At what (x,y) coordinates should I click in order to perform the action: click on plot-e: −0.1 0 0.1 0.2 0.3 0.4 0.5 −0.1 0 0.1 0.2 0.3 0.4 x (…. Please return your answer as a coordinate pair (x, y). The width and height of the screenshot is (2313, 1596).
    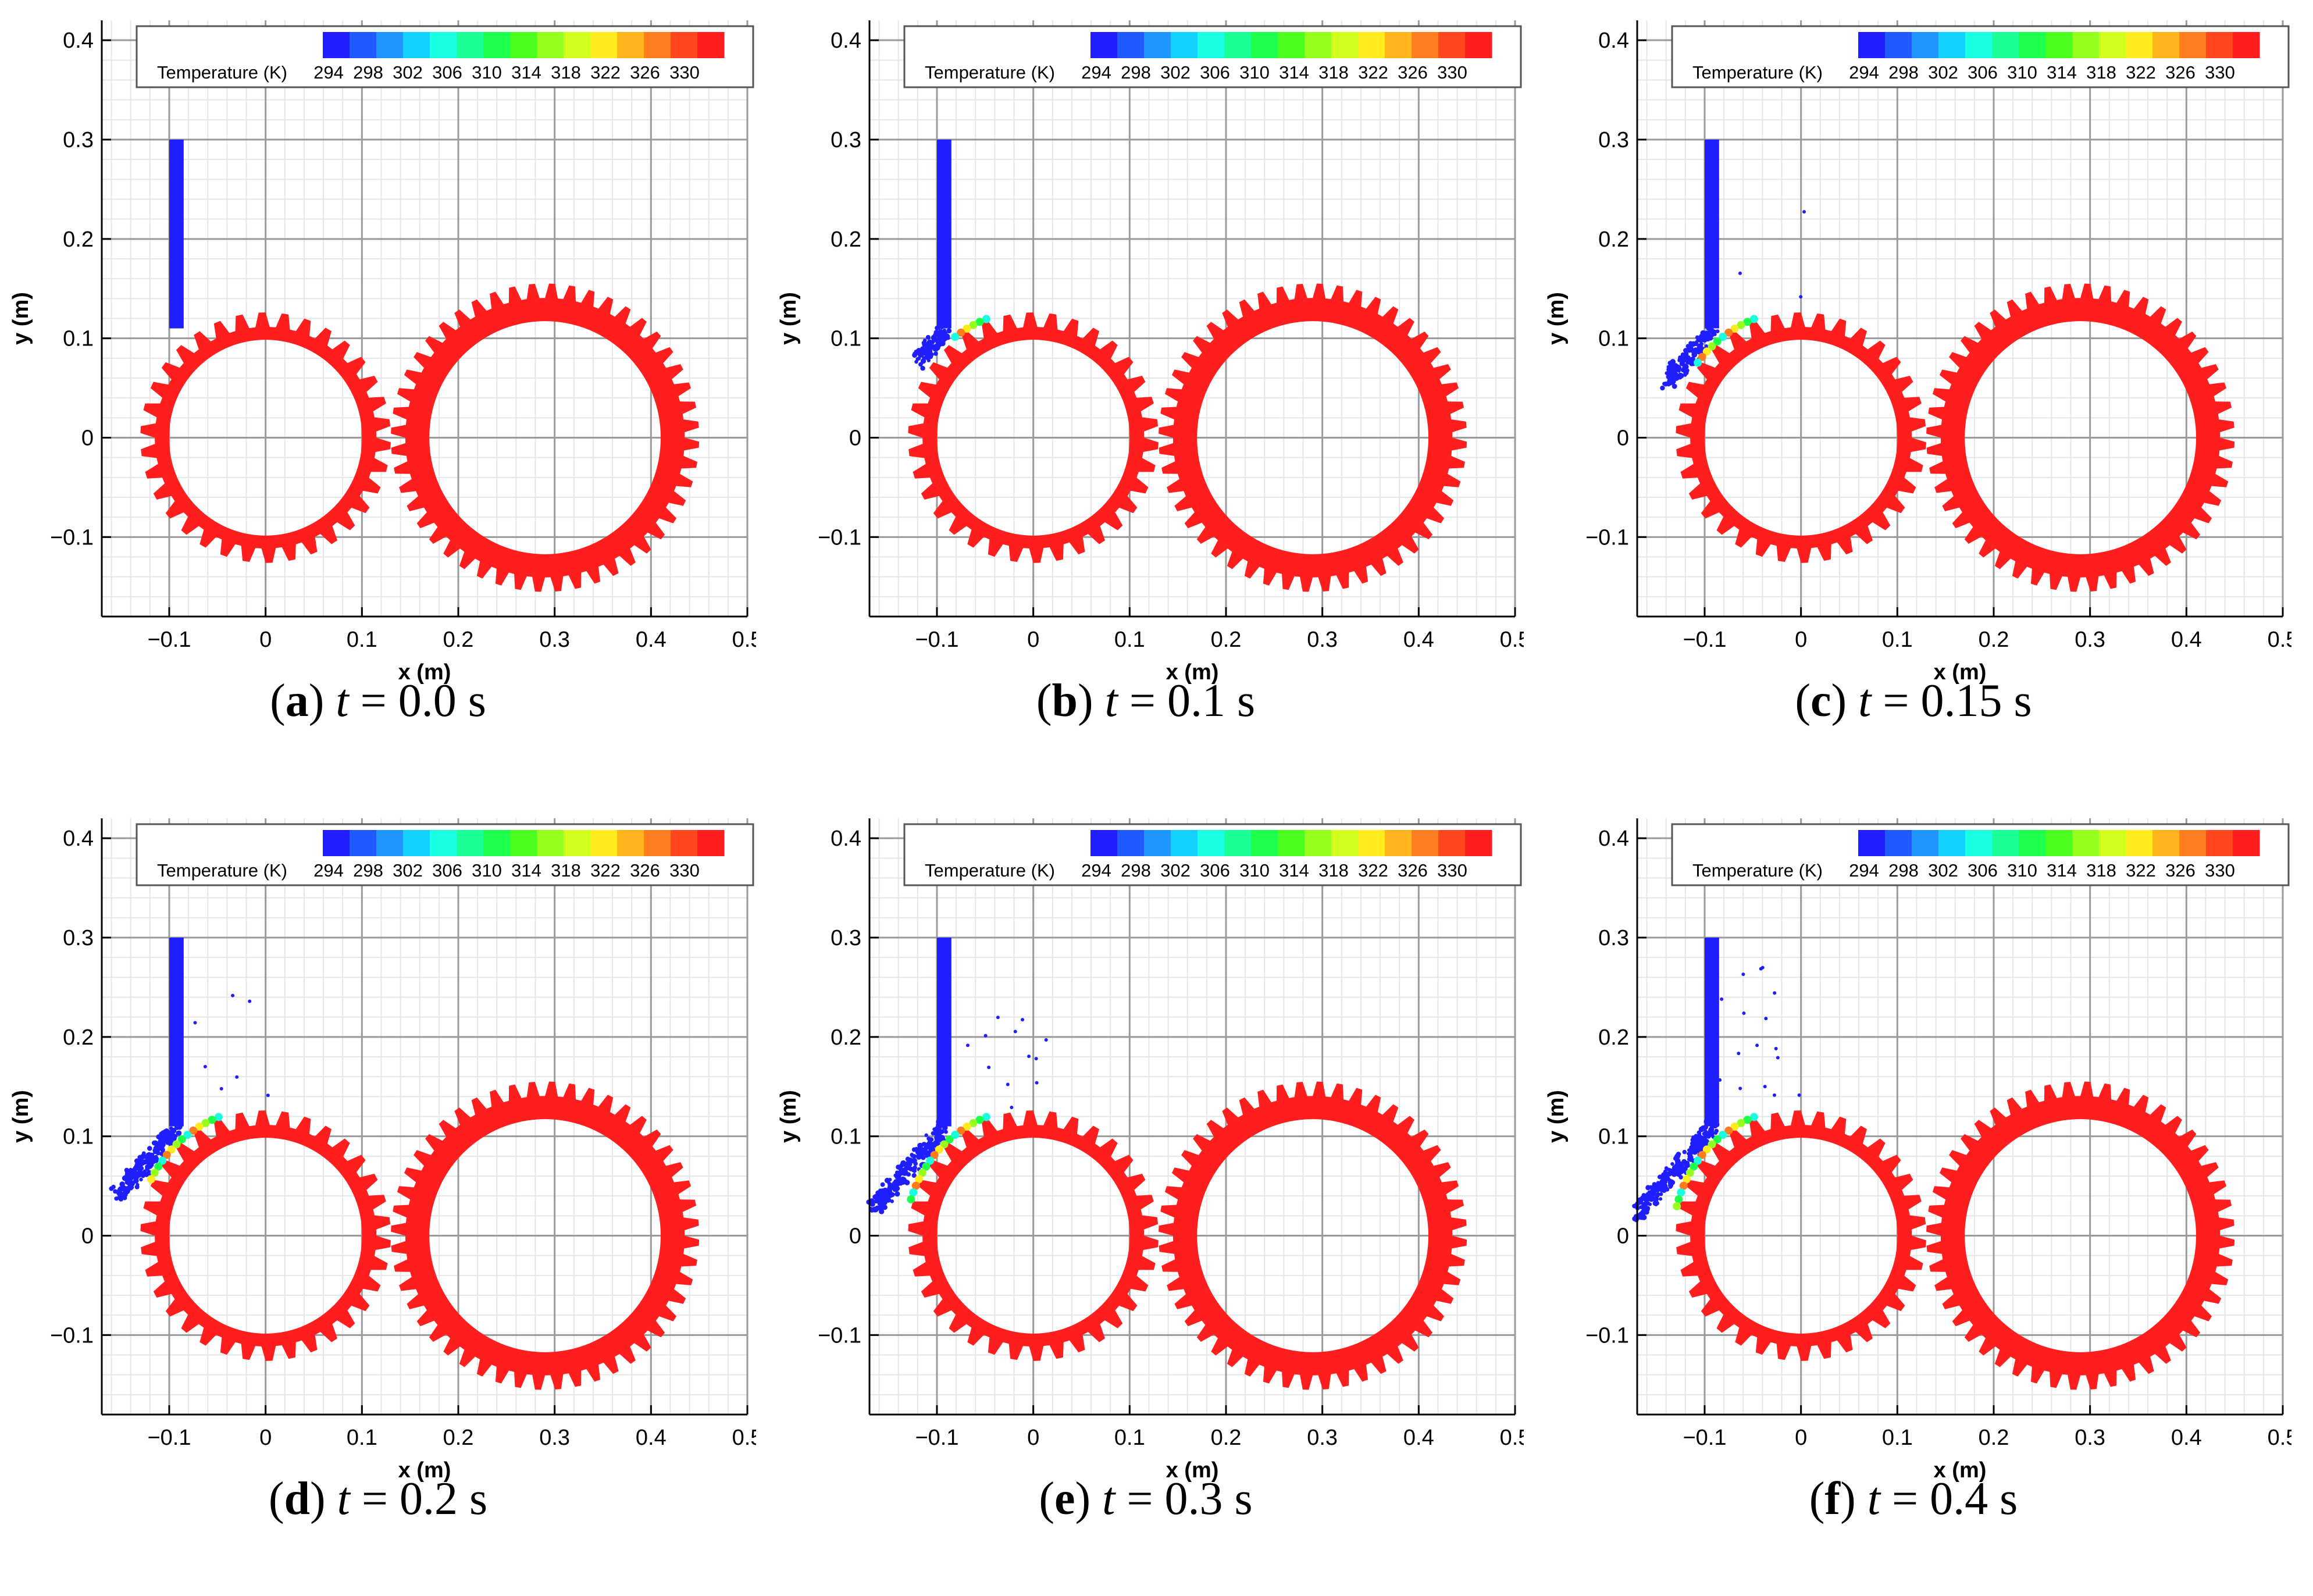
    Looking at the image, I should click on (1150, 1150).